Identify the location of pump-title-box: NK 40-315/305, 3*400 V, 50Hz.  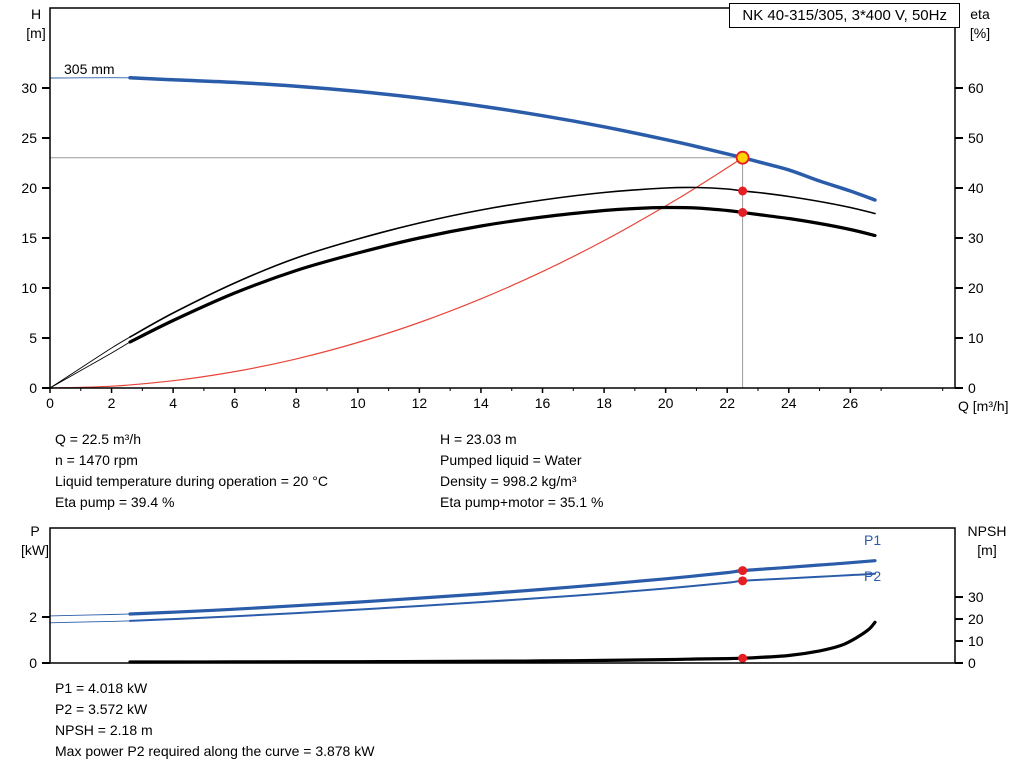
(844, 15).